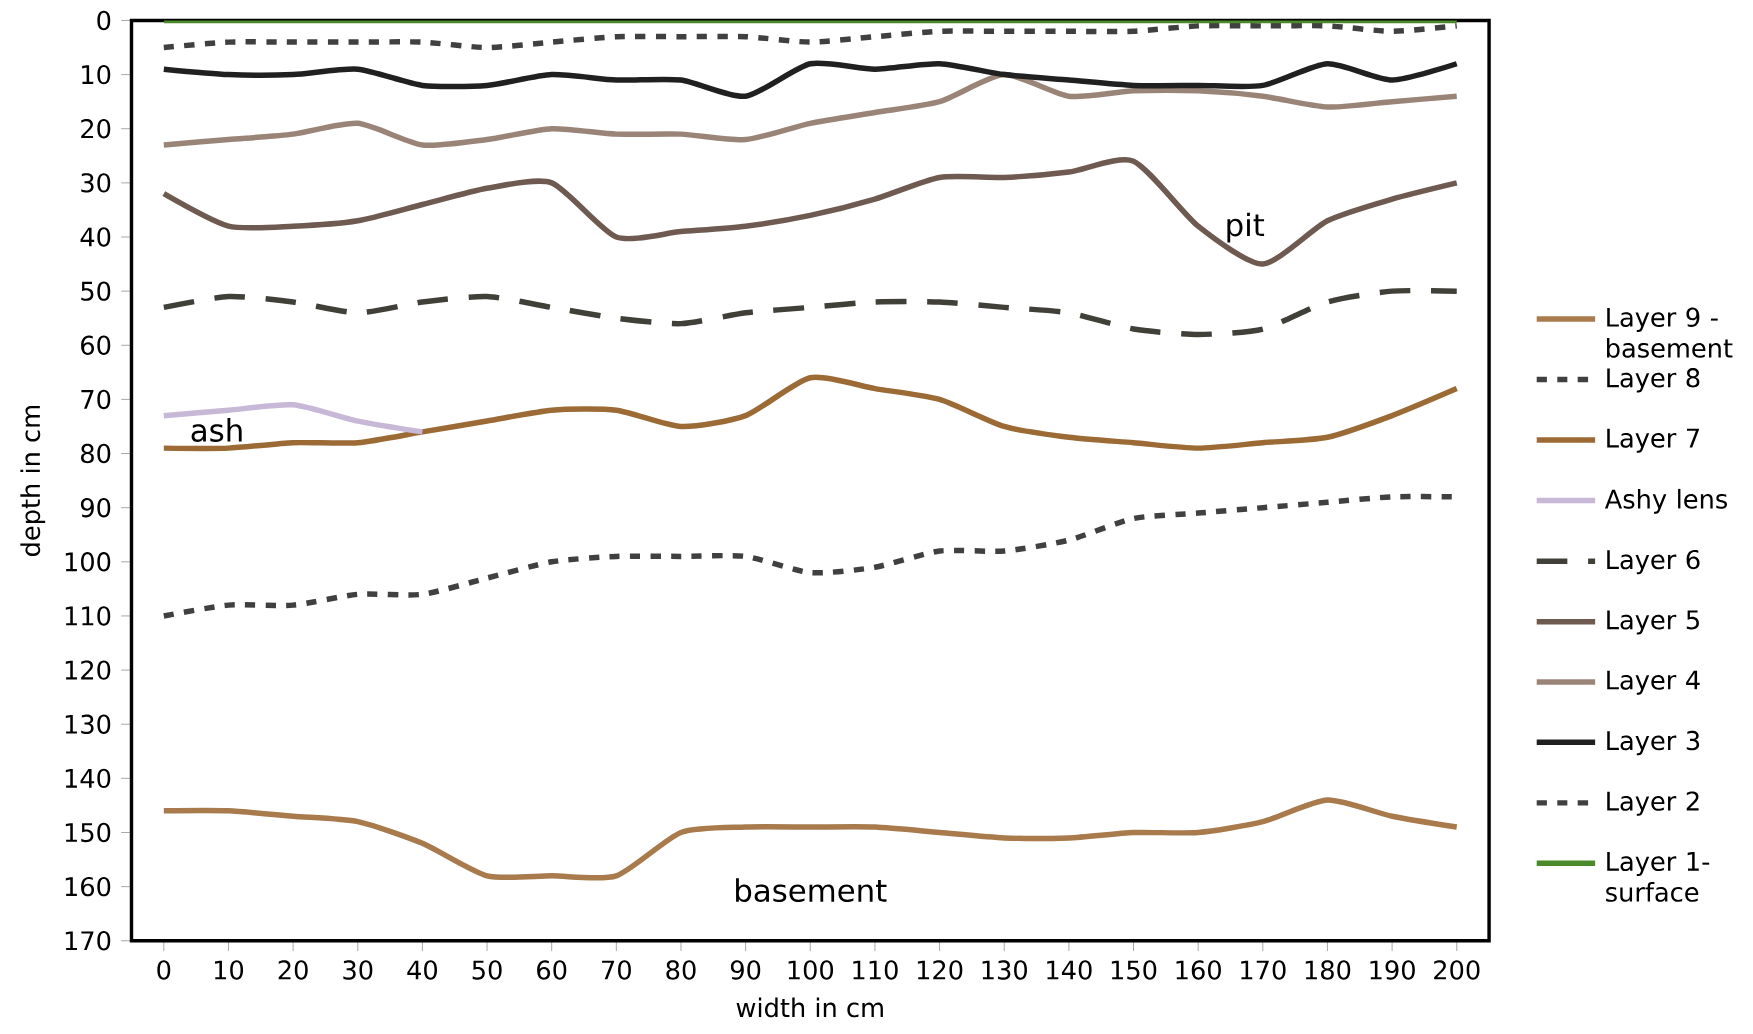  I want to click on y-tick-label: 0, so click(104, 20).